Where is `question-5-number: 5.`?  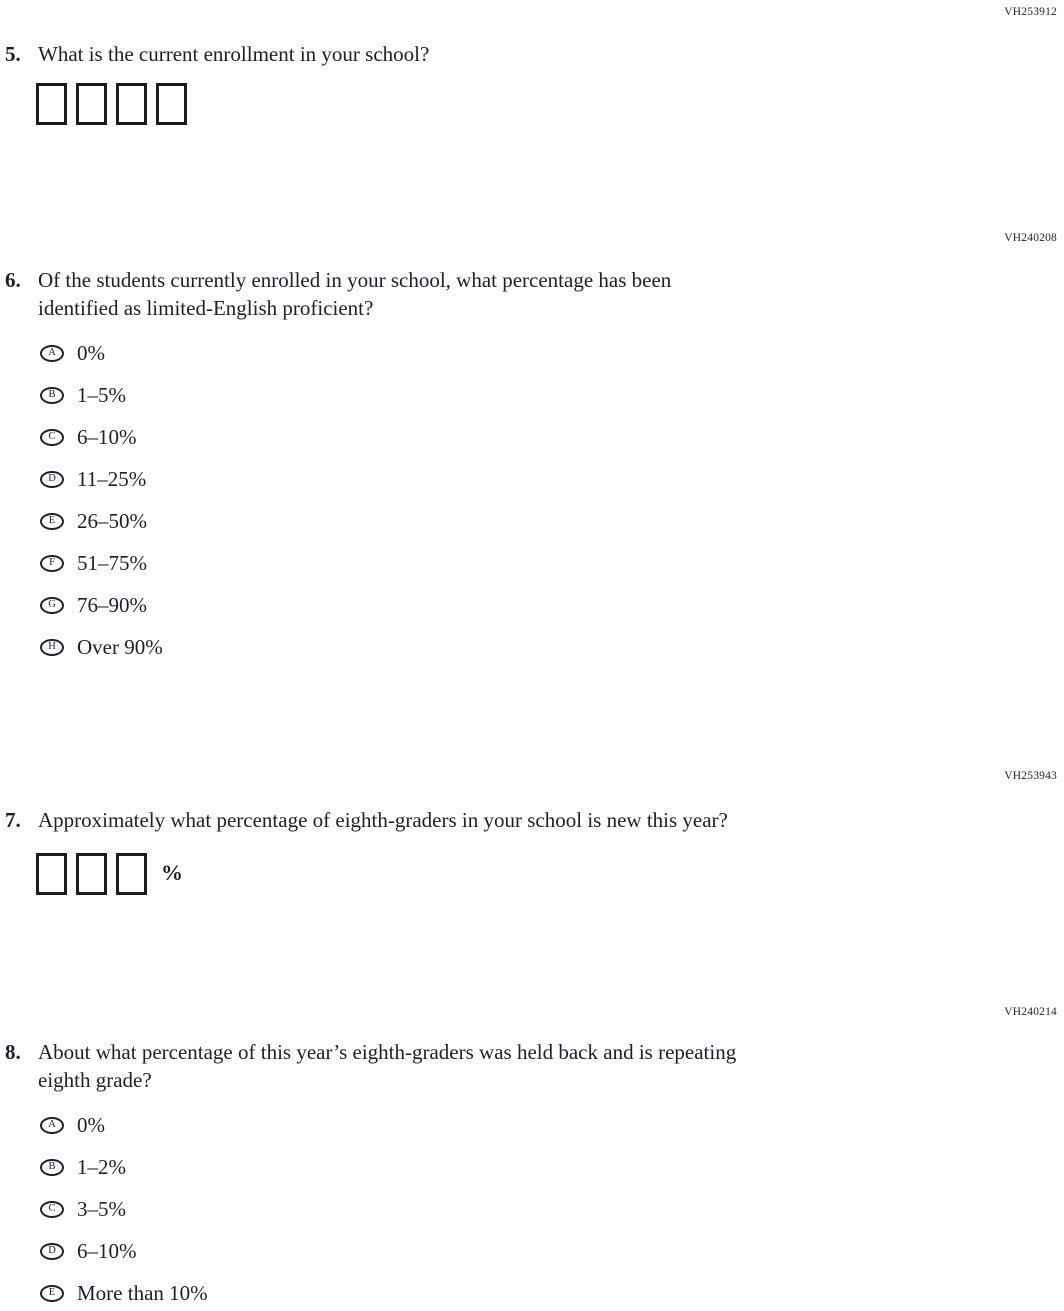
question-5-number: 5. is located at coordinates (13, 54).